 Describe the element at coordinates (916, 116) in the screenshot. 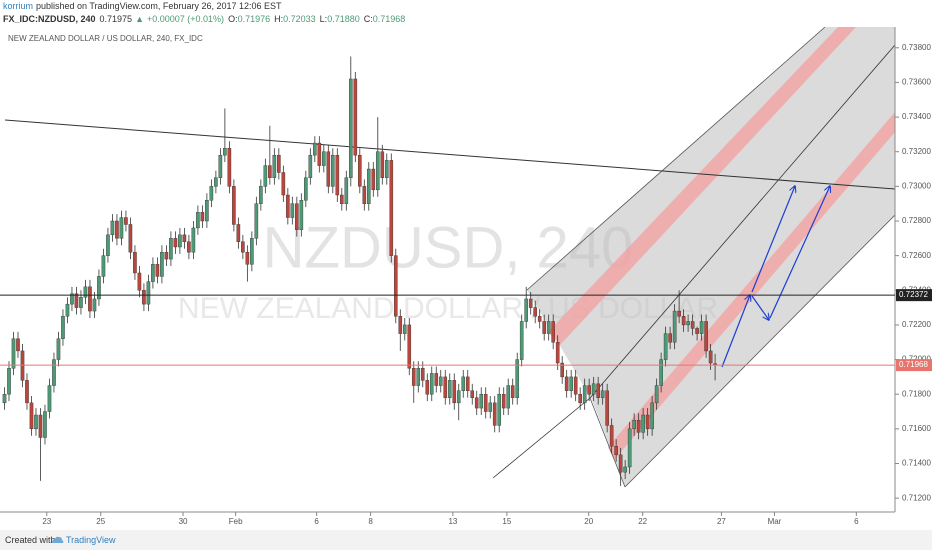

I see `y-tick-label: 0.73400` at that location.